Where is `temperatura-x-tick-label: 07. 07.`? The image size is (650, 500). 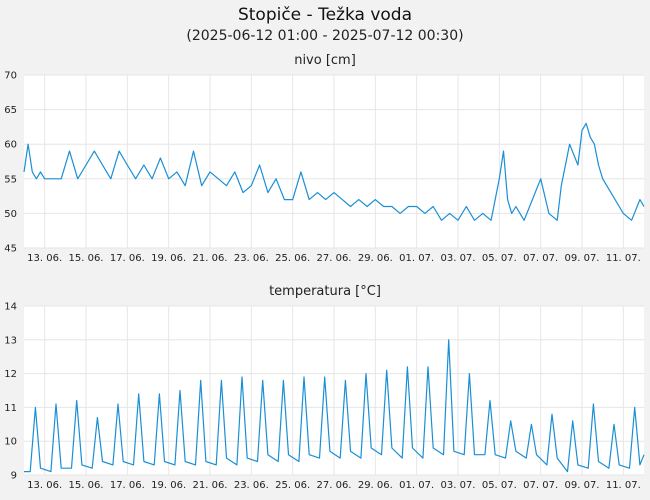 temperatura-x-tick-label: 07. 07. is located at coordinates (540, 485).